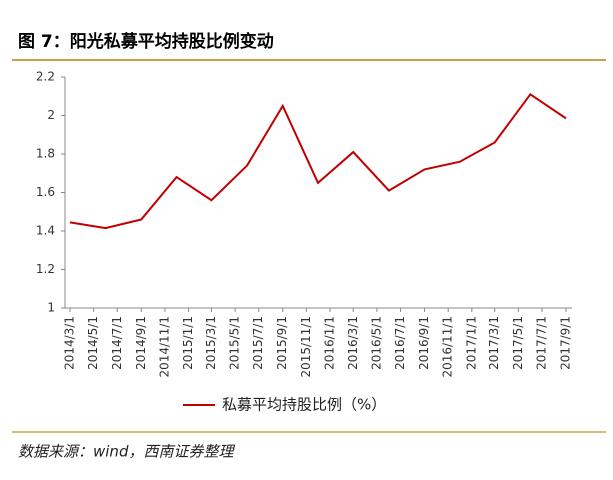 The width and height of the screenshot is (613, 480). What do you see at coordinates (566, 343) in the screenshot?
I see `x-tick-label: 2017/9/1` at bounding box center [566, 343].